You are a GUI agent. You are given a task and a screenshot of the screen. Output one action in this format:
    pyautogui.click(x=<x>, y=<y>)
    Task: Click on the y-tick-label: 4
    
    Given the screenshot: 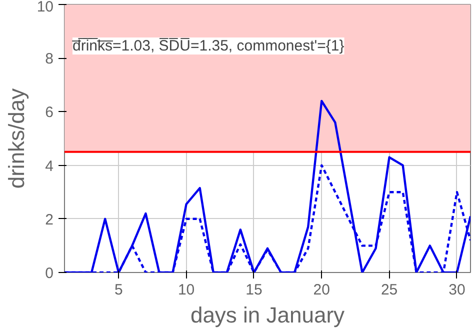 What is the action you would take?
    pyautogui.click(x=49, y=166)
    